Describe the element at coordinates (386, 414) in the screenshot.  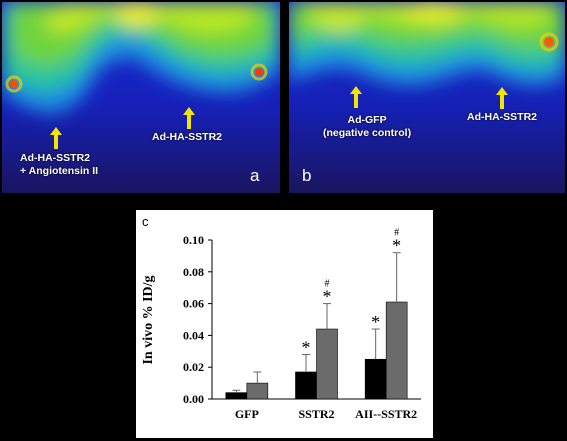
I see `x-category-label: AII--SSTR2` at that location.